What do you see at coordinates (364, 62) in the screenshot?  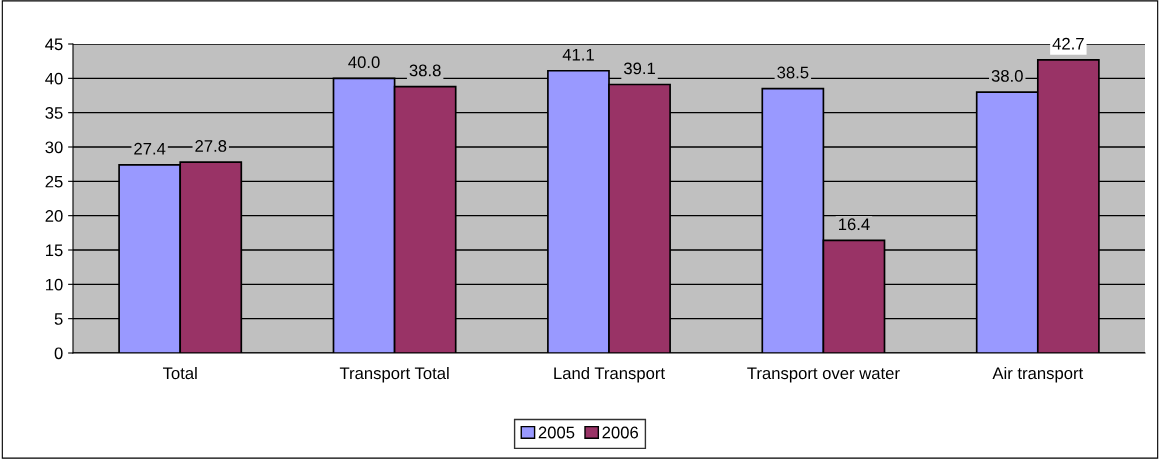 I see `data-label: 40.0` at bounding box center [364, 62].